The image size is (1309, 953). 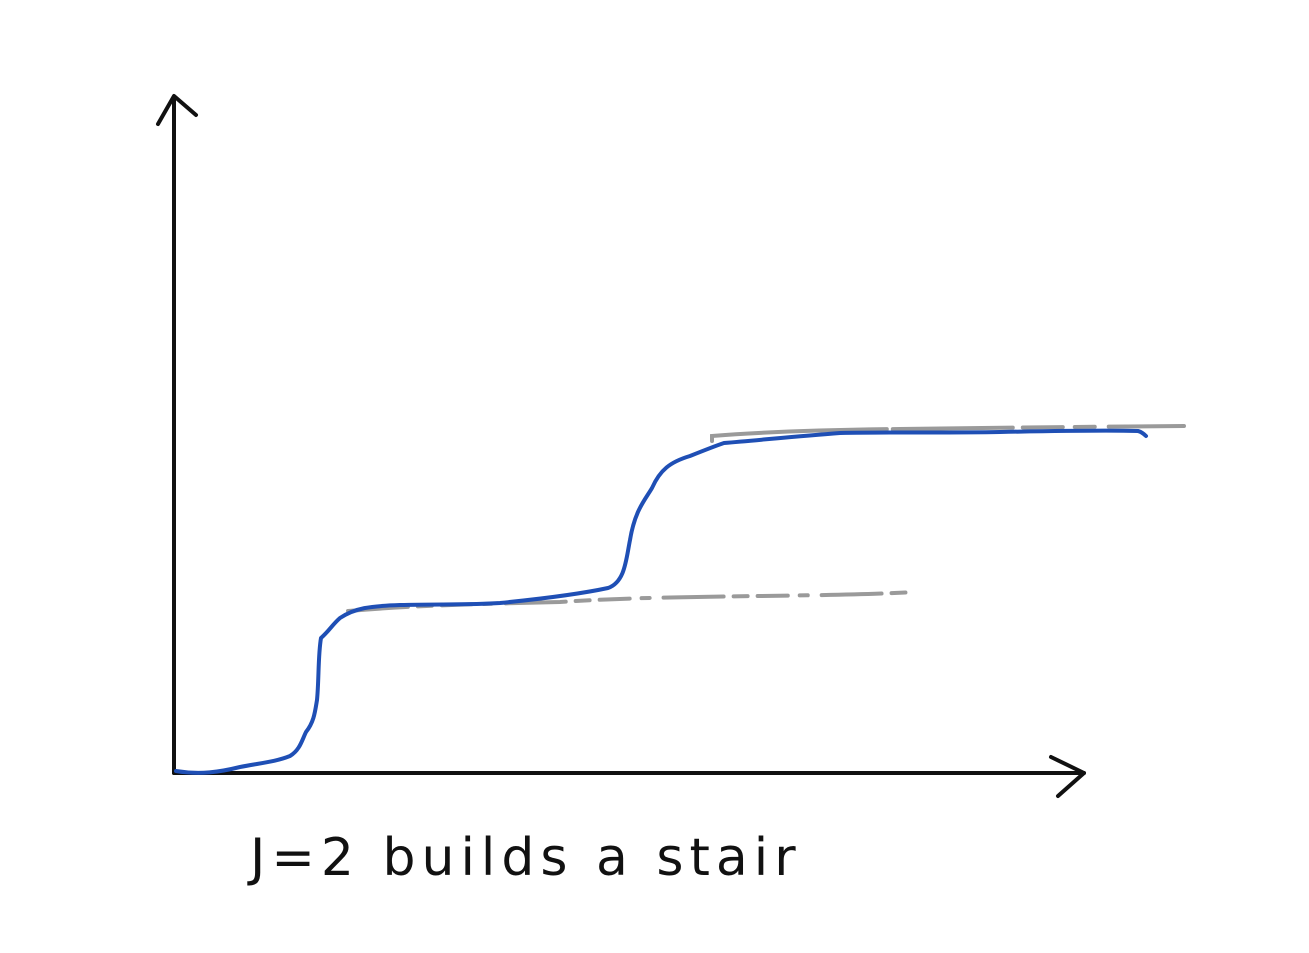 What do you see at coordinates (1067, 776) in the screenshot?
I see `x-axis-arrowhead` at bounding box center [1067, 776].